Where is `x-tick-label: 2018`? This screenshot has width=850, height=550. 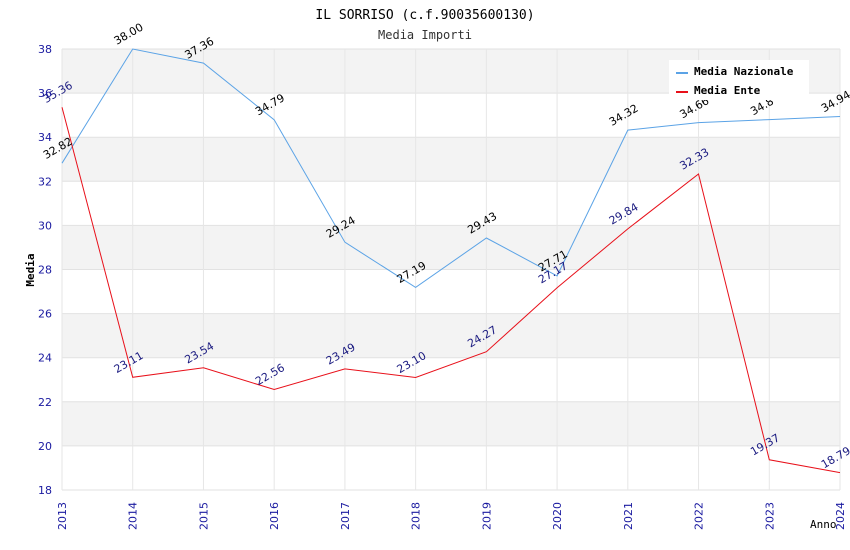 x-tick-label: 2018 is located at coordinates (416, 516).